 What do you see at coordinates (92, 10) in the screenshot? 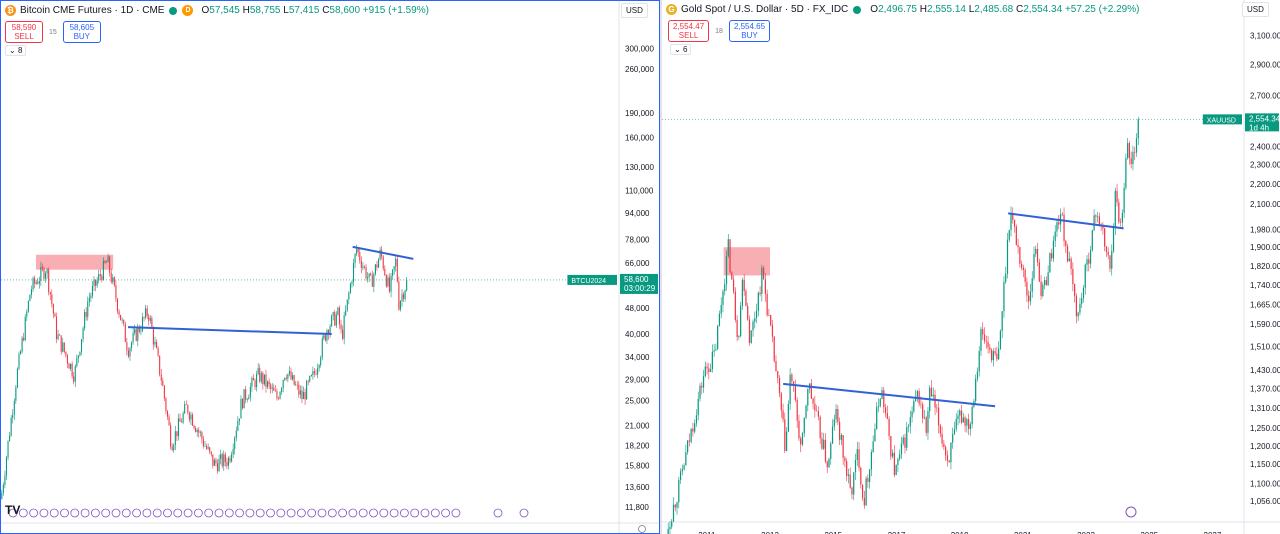
I see `bitcoin-symbol-title: Bitcoin CME Futures · 1D · CME` at bounding box center [92, 10].